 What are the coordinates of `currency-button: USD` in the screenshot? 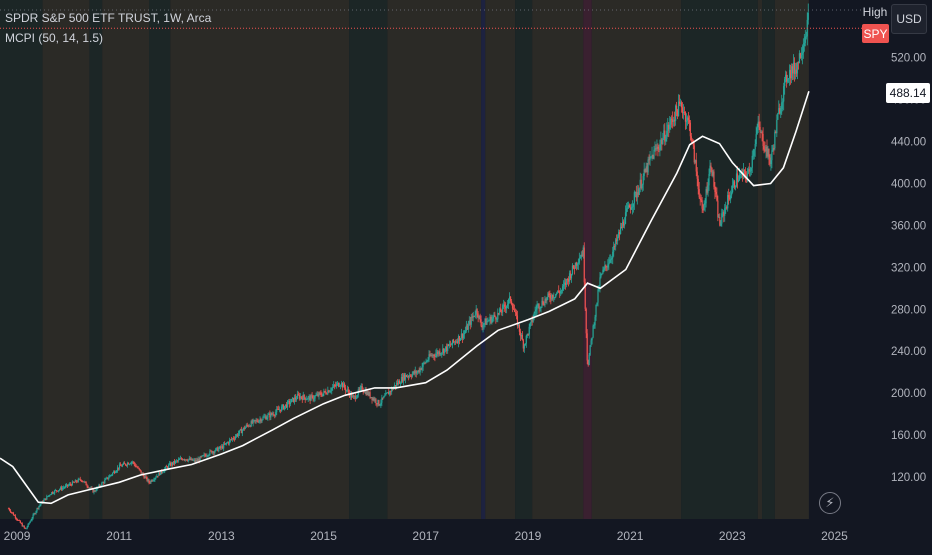 It's located at (909, 19).